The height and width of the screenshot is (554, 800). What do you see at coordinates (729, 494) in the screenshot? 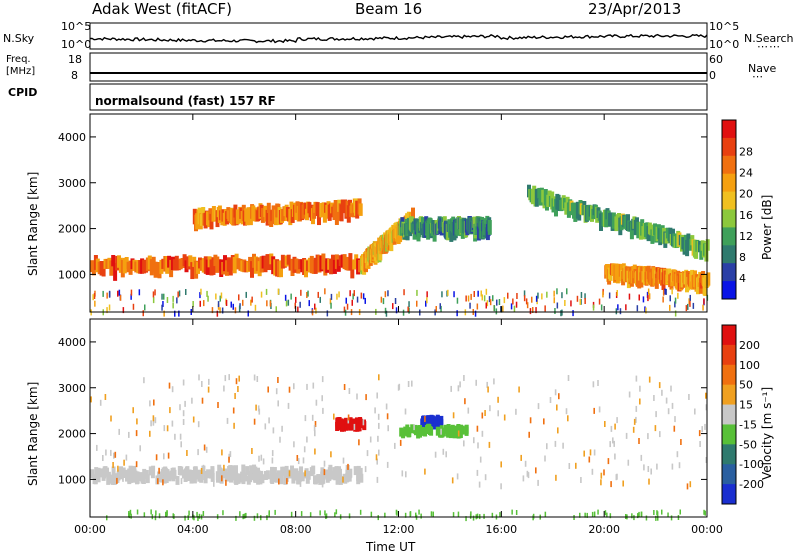
I see `velocity-colorbar-segment` at bounding box center [729, 494].